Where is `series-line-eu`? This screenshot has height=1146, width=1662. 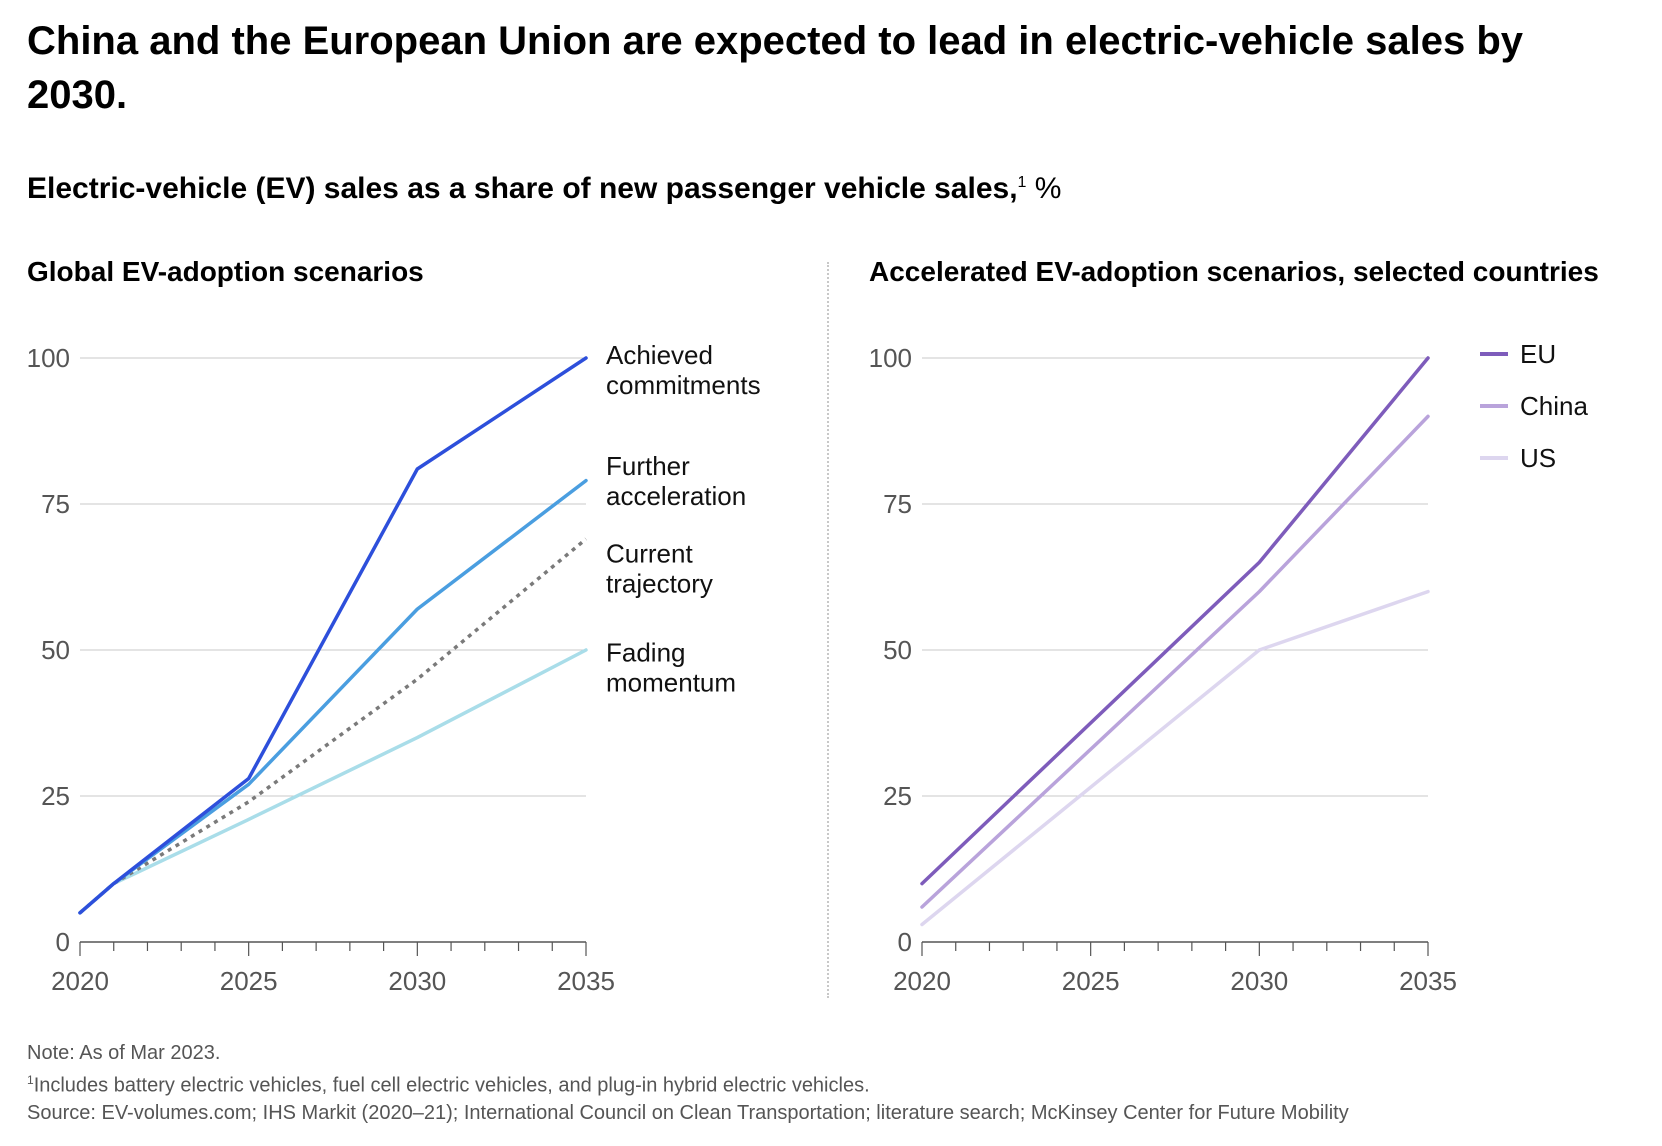 series-line-eu is located at coordinates (1175, 621).